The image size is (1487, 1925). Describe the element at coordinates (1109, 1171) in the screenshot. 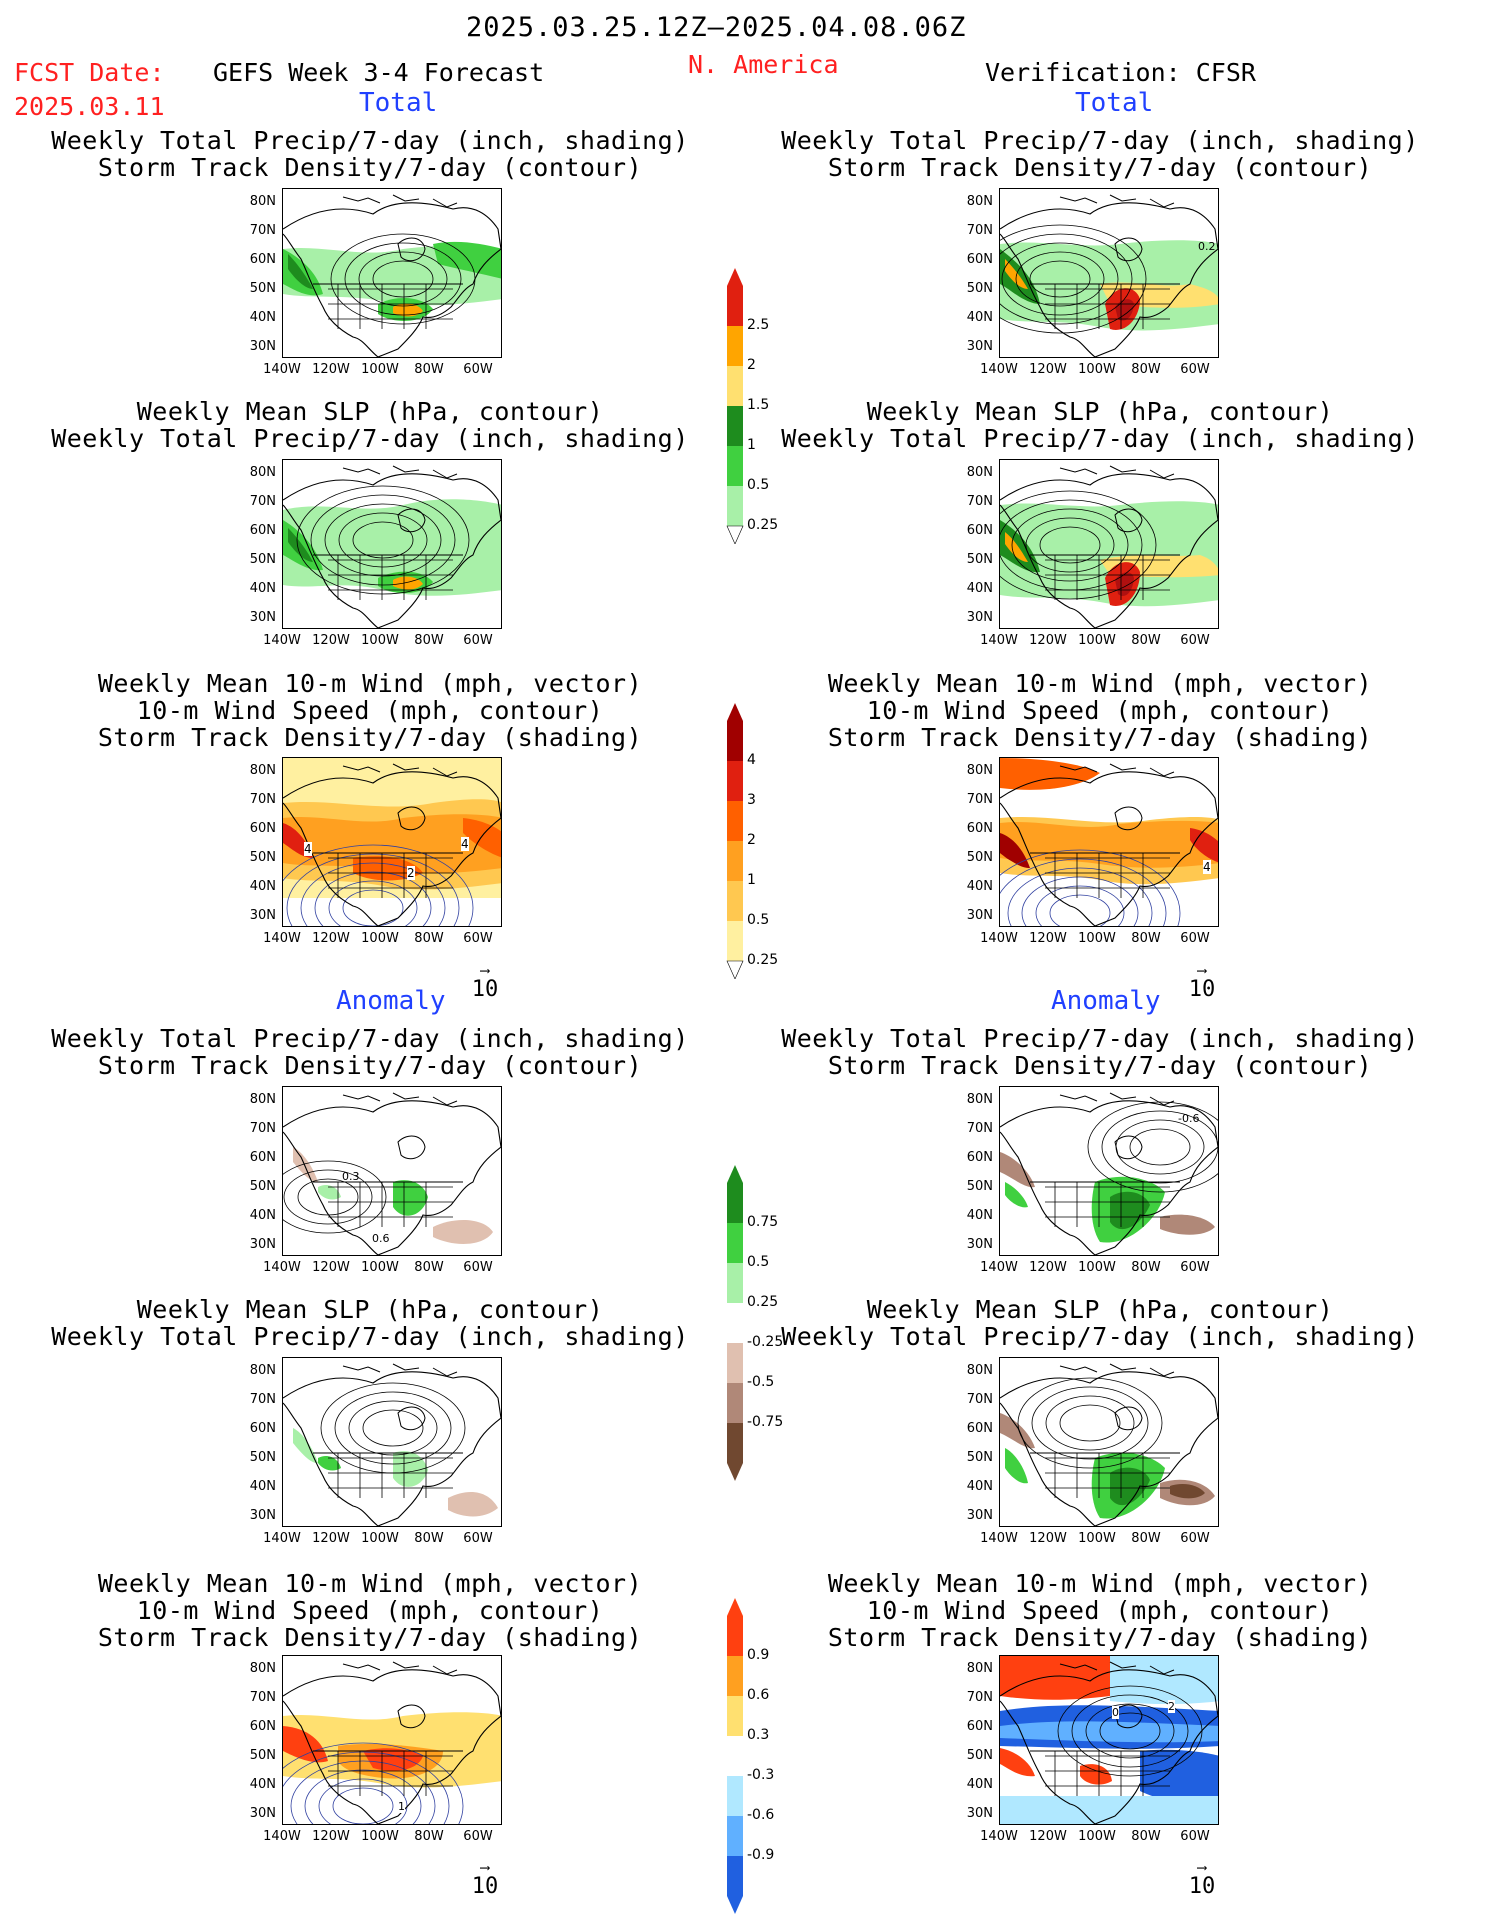

I see `map-r4-right` at that location.